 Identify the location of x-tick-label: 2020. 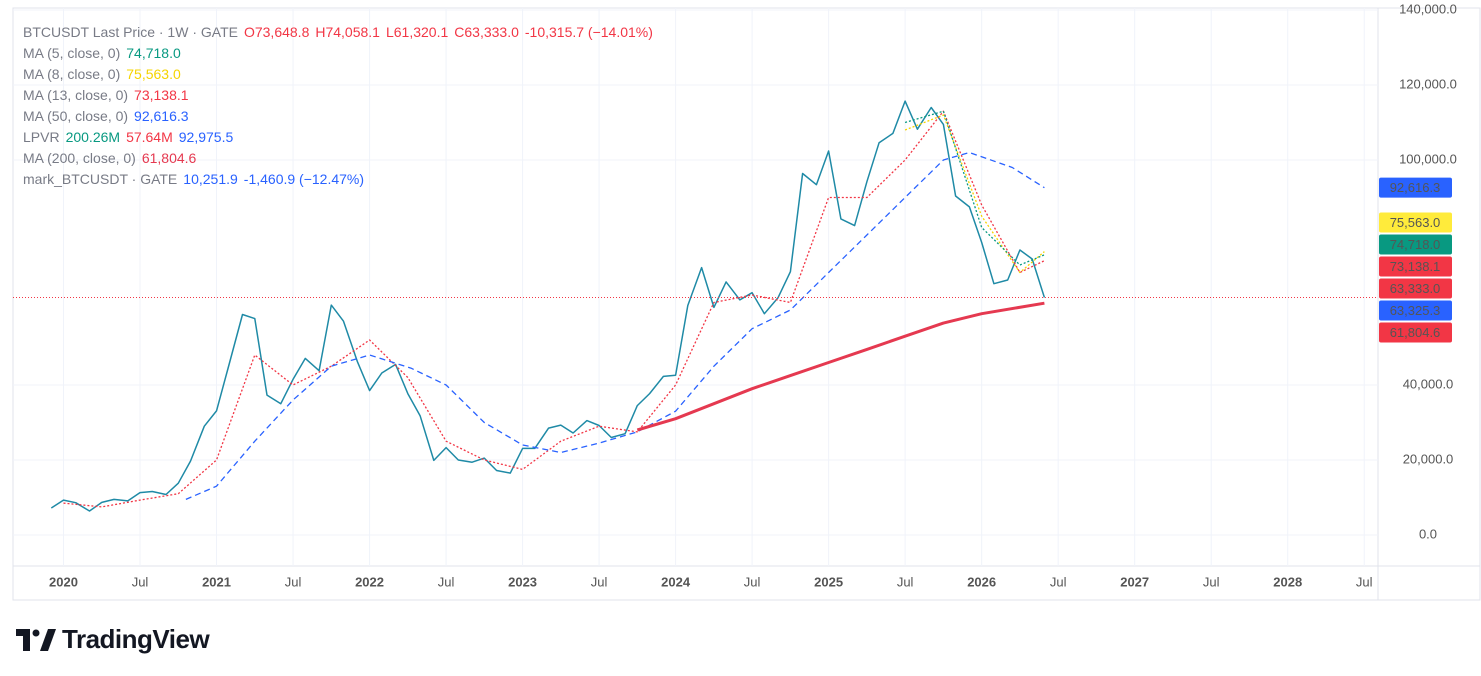
(63, 581).